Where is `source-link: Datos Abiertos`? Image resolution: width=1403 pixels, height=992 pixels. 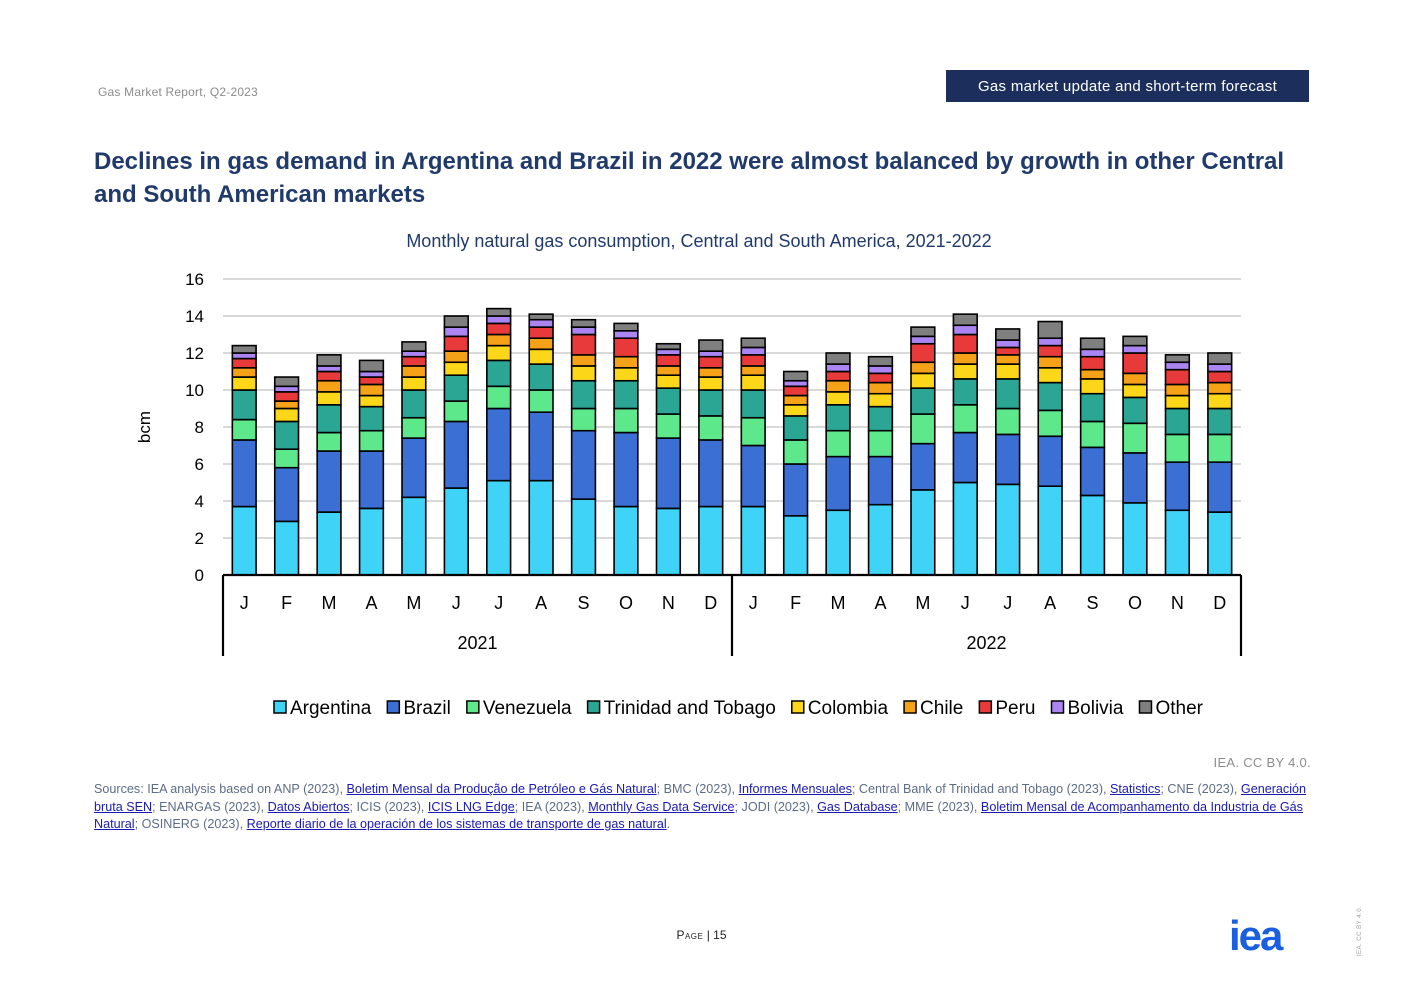 source-link: Datos Abiertos is located at coordinates (308, 806).